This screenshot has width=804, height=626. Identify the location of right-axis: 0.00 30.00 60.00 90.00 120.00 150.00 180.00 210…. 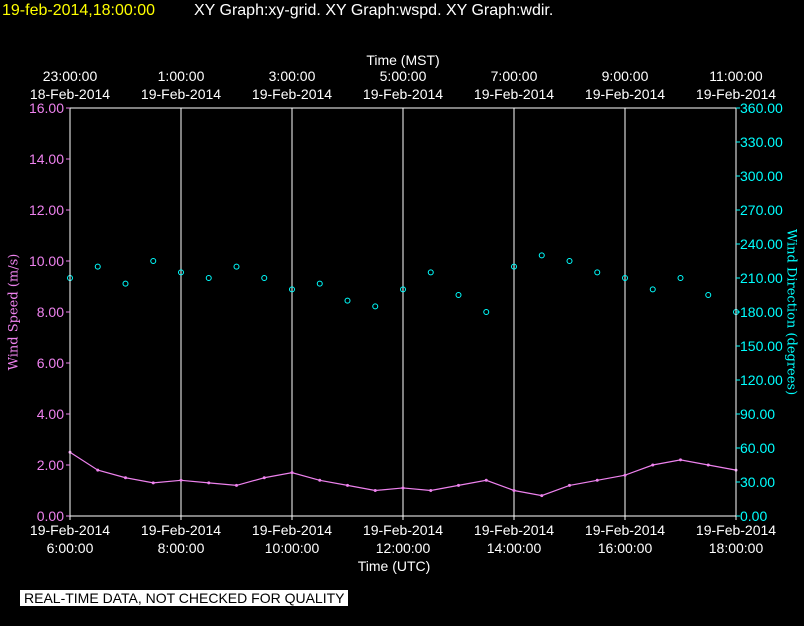
(759, 312).